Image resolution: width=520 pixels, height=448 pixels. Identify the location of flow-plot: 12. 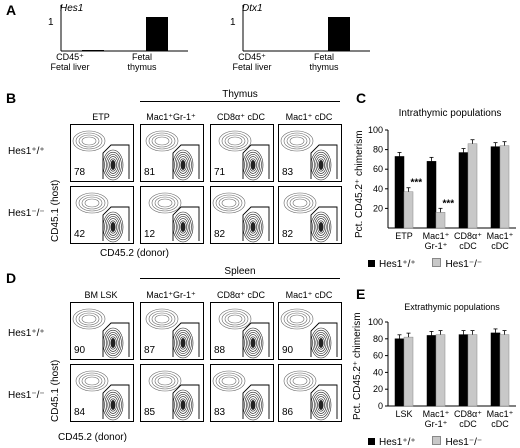
(172, 215).